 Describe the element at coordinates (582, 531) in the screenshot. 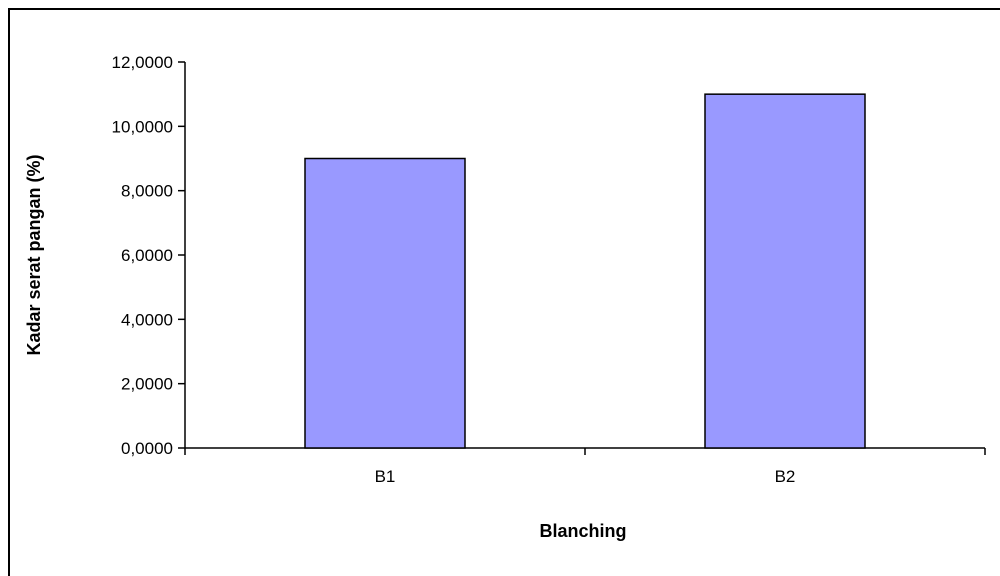

I see `x-axis-title: Blanching` at that location.